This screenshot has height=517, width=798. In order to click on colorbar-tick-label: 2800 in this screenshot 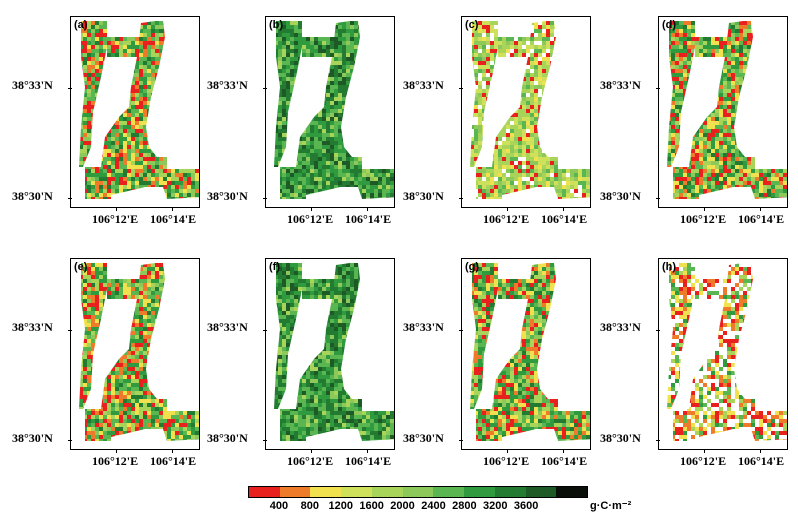, I will do `click(464, 506)`.